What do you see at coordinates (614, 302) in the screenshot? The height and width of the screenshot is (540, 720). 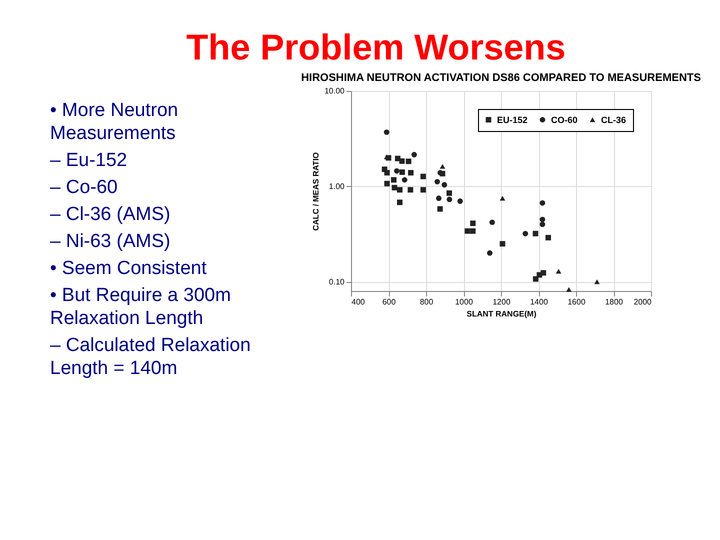 I see `x-tick-label: 1800` at bounding box center [614, 302].